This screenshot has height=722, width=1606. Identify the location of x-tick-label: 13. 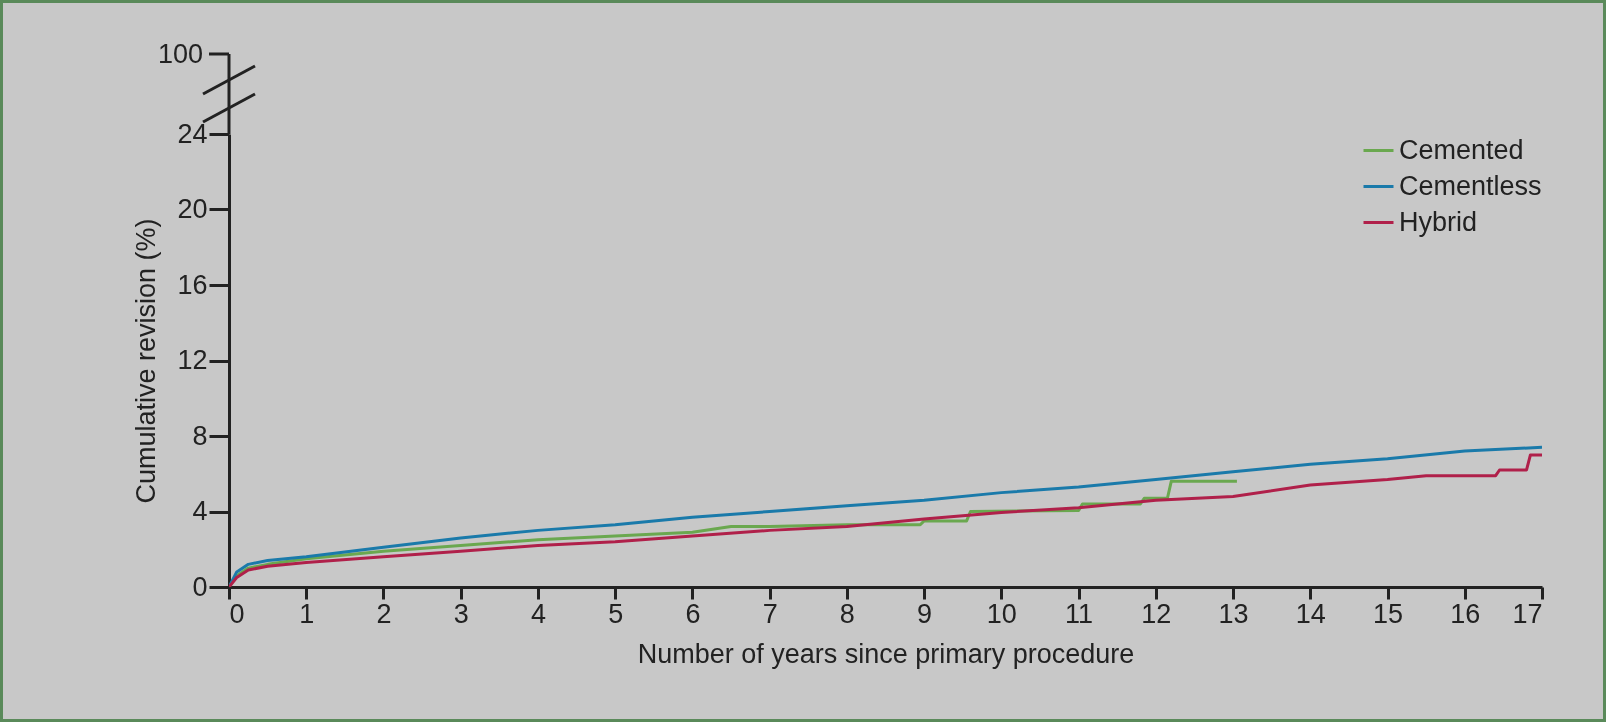
(1233, 613).